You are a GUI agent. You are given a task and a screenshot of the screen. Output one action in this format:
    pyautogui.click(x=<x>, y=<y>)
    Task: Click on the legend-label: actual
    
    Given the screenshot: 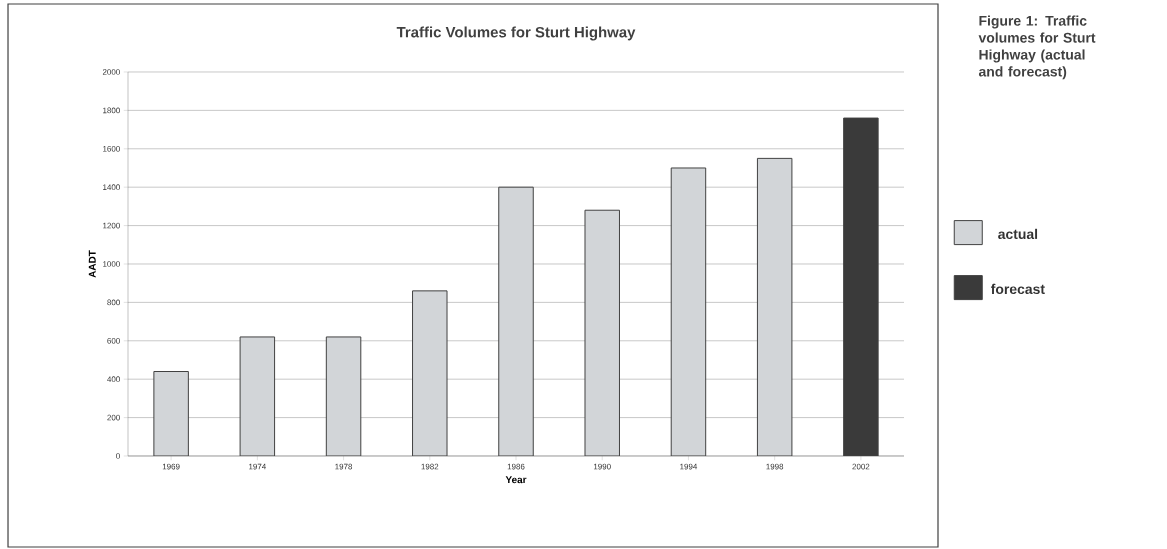 What is the action you would take?
    pyautogui.click(x=1018, y=234)
    